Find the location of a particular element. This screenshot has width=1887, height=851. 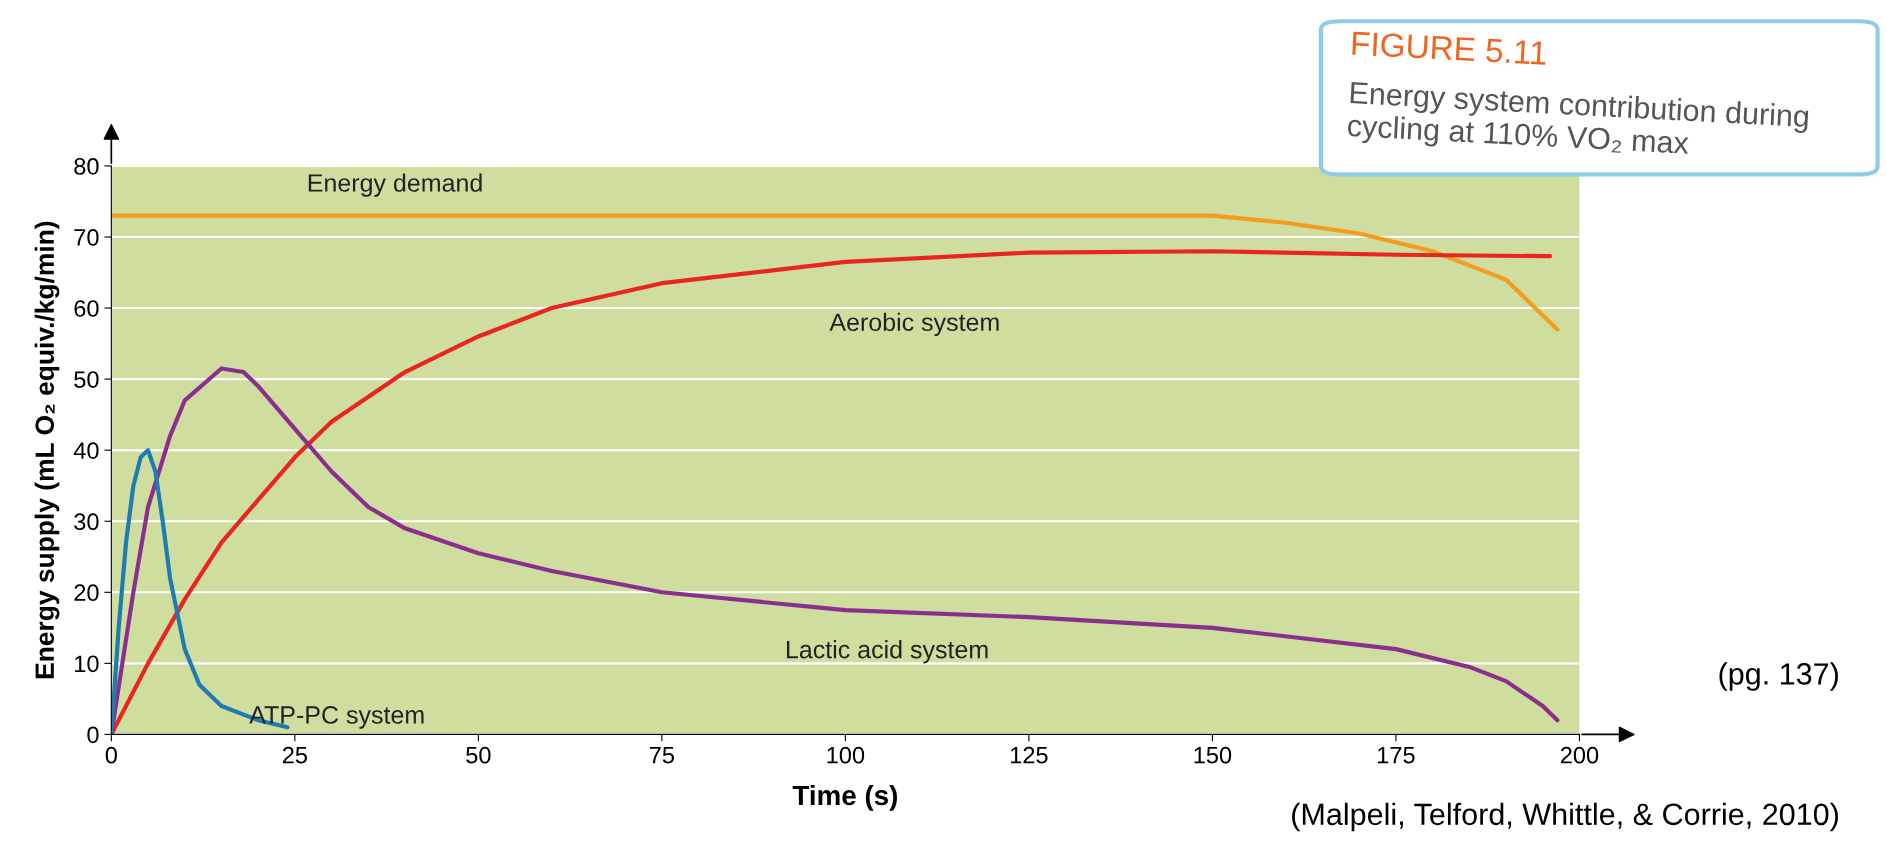

x-tick-label: 125 is located at coordinates (1029, 755).